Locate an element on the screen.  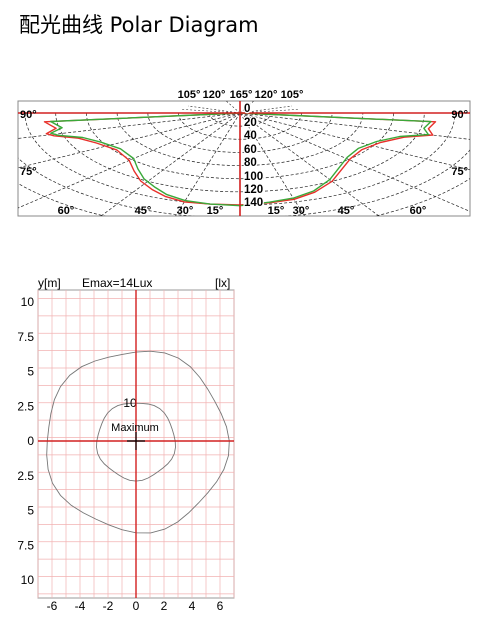
polar-grid-ring is located at coordinates (240, 152).